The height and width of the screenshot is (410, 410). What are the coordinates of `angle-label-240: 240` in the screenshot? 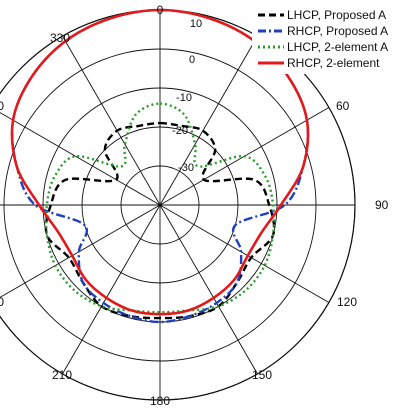 It's located at (2, 302).